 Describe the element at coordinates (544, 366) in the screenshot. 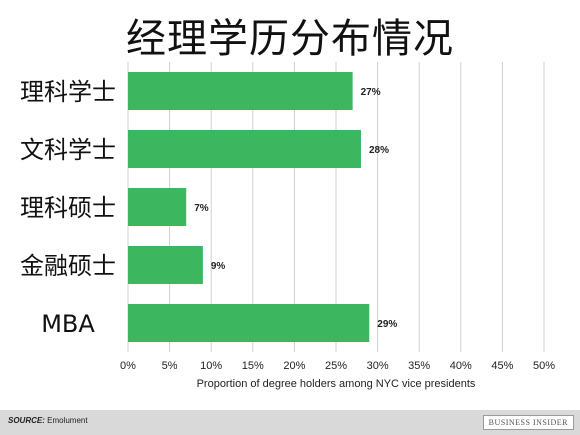

I see `x-tick-label: 50%` at that location.